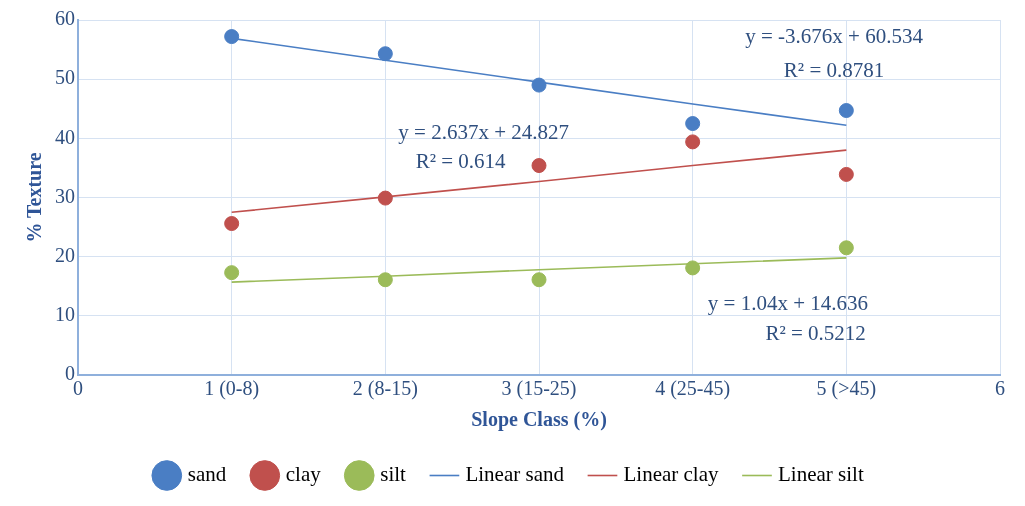 This screenshot has height=506, width=1025. What do you see at coordinates (207, 474) in the screenshot?
I see `legend-label: sand` at bounding box center [207, 474].